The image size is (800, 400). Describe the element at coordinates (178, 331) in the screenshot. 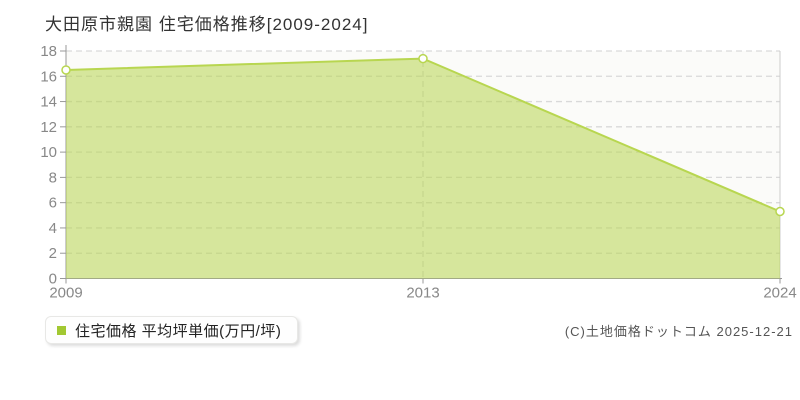

I see `legend-series-label: 住宅価格 平均坪単価(万円/坪)` at that location.